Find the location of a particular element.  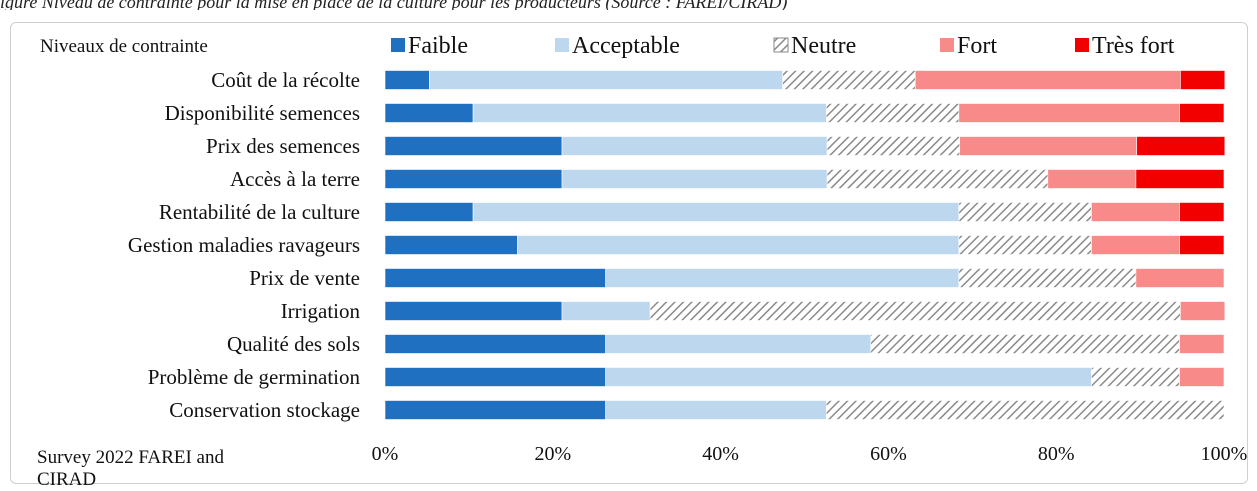

x-axis-ticks: 0% 20% 40% 60% 80% 100% is located at coordinates (810, 454).